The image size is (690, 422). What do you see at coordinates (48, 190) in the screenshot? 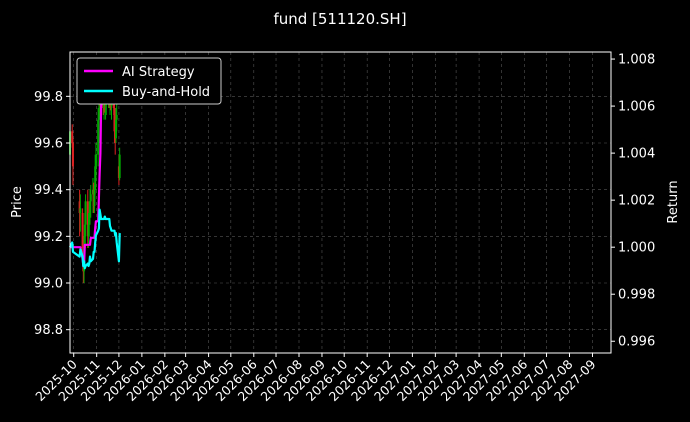
I see `left-tick-label: 99.4` at bounding box center [48, 190].